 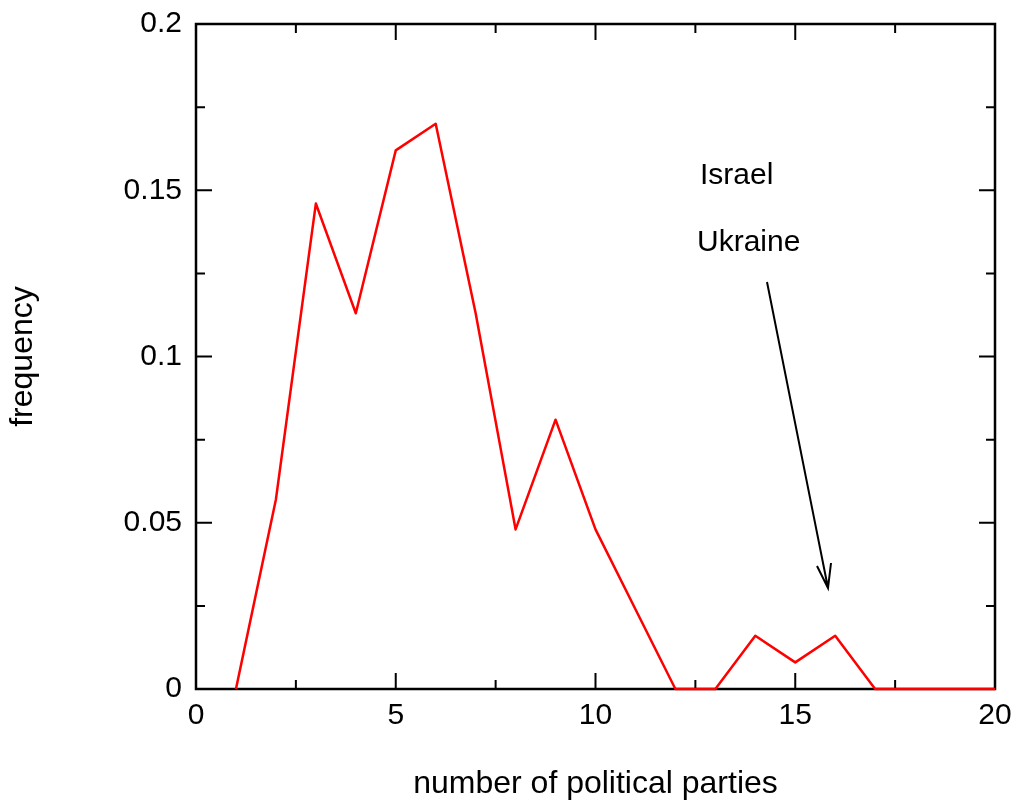 I want to click on y-axis-title: frequency, so click(x=21, y=356).